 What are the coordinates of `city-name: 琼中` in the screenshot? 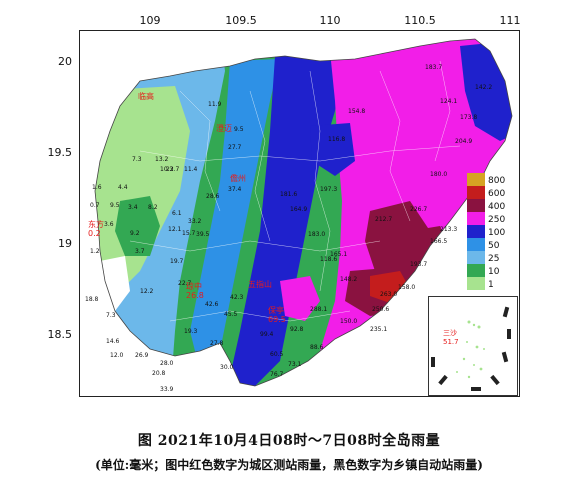 It's located at (194, 286).